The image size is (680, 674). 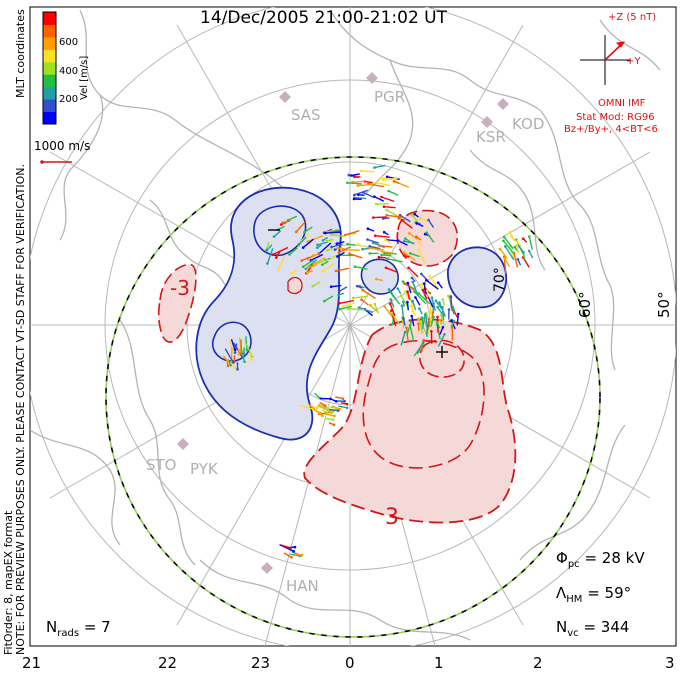 I want to click on x-tick-22: 22, so click(x=168, y=663).